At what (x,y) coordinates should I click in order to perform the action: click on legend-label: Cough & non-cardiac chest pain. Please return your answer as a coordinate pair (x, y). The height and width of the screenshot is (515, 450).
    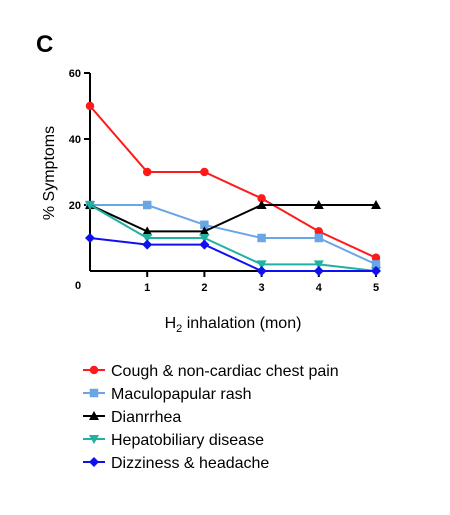
    Looking at the image, I should click on (225, 371).